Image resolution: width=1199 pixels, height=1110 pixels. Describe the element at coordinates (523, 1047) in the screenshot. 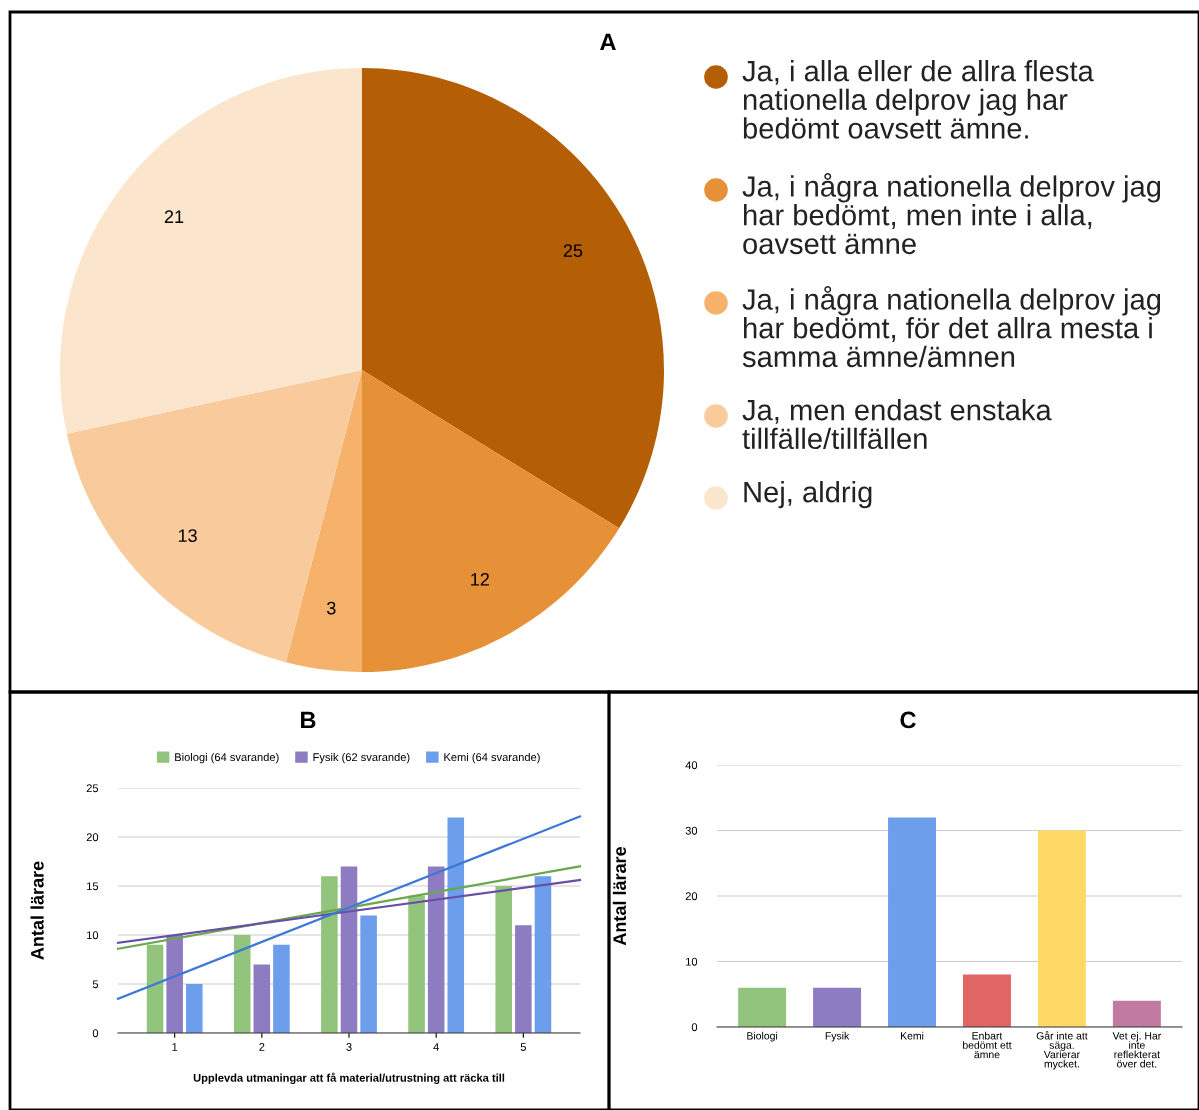

I see `x-tick-label: 5` at that location.